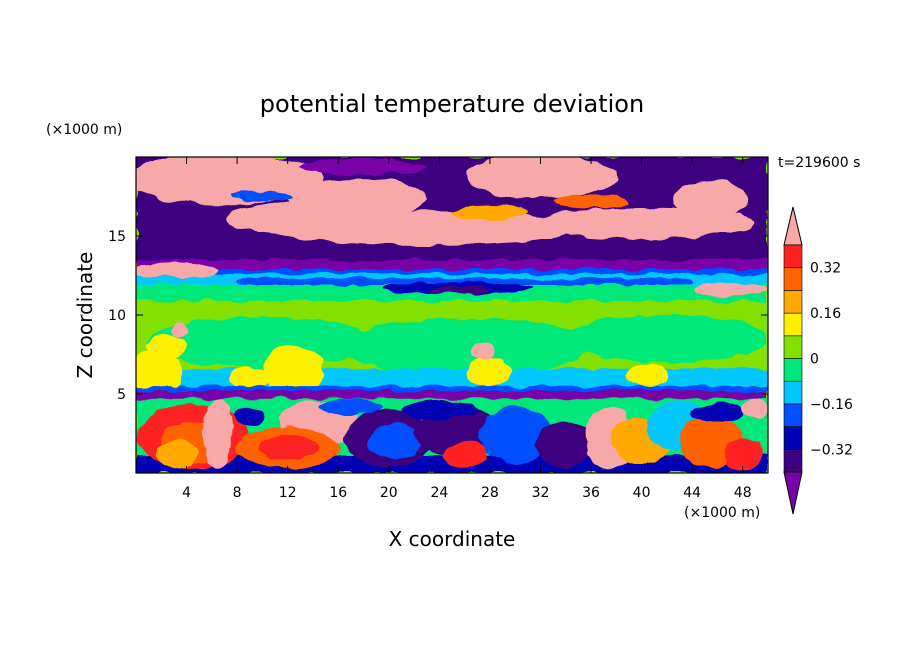 The width and height of the screenshot is (904, 654). I want to click on x-tick-label: 36, so click(591, 493).